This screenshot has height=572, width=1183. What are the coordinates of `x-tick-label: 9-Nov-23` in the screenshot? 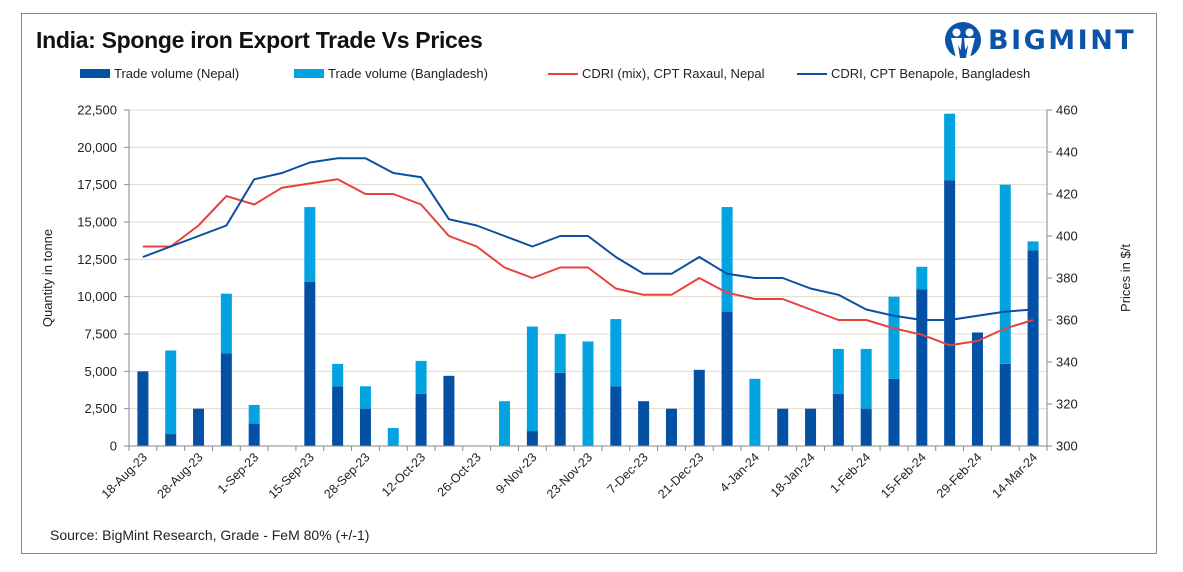 It's located at (516, 473).